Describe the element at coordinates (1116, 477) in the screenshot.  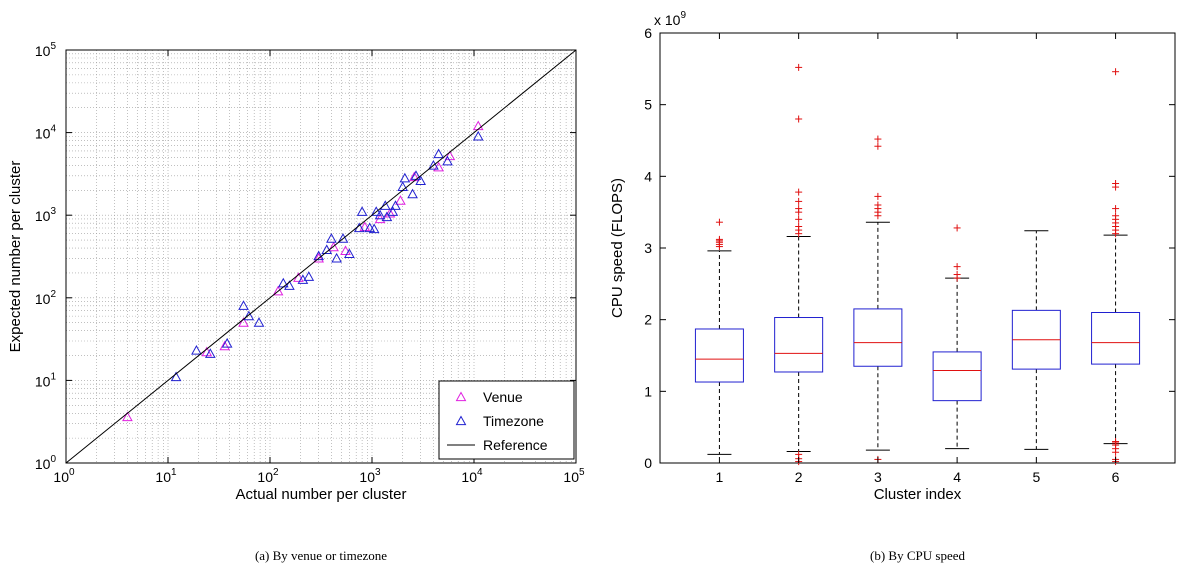
I see `x-tick-label: 6` at that location.